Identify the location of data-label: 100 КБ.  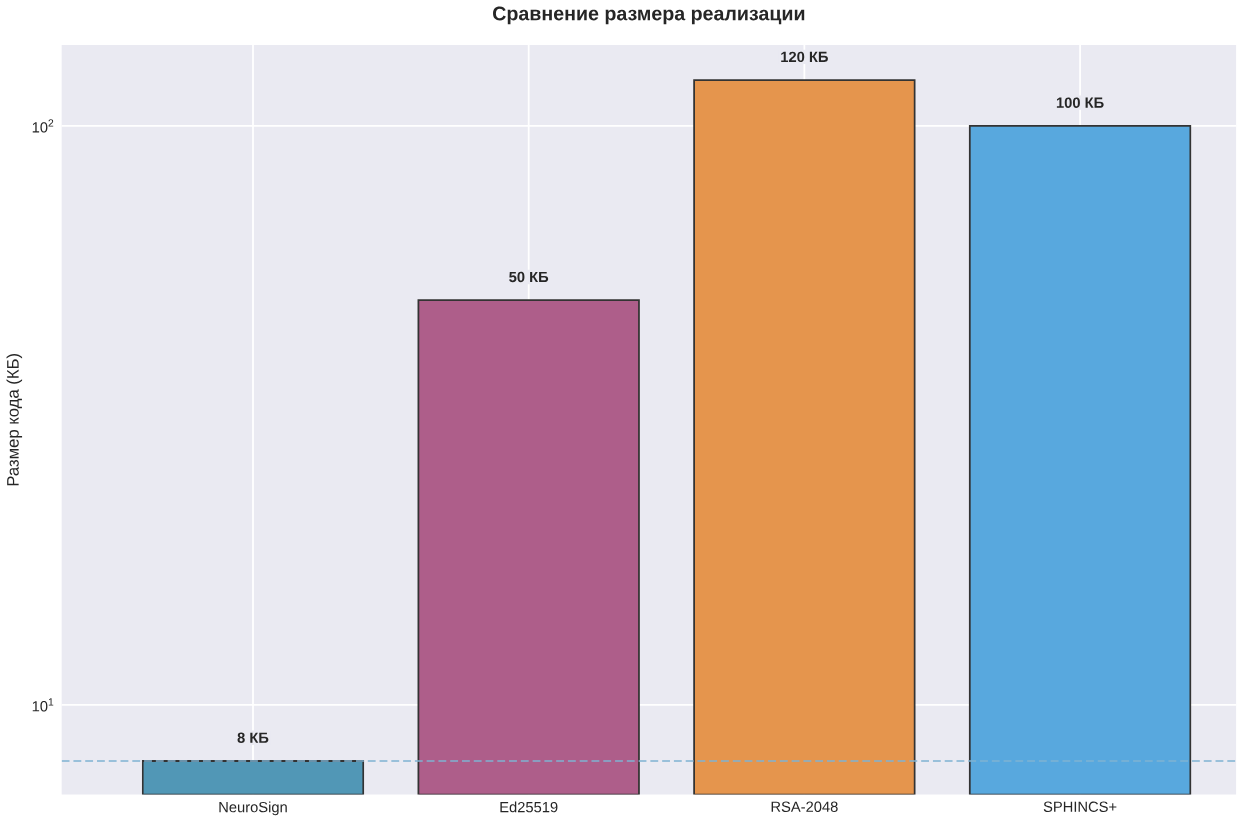
(1080, 102).